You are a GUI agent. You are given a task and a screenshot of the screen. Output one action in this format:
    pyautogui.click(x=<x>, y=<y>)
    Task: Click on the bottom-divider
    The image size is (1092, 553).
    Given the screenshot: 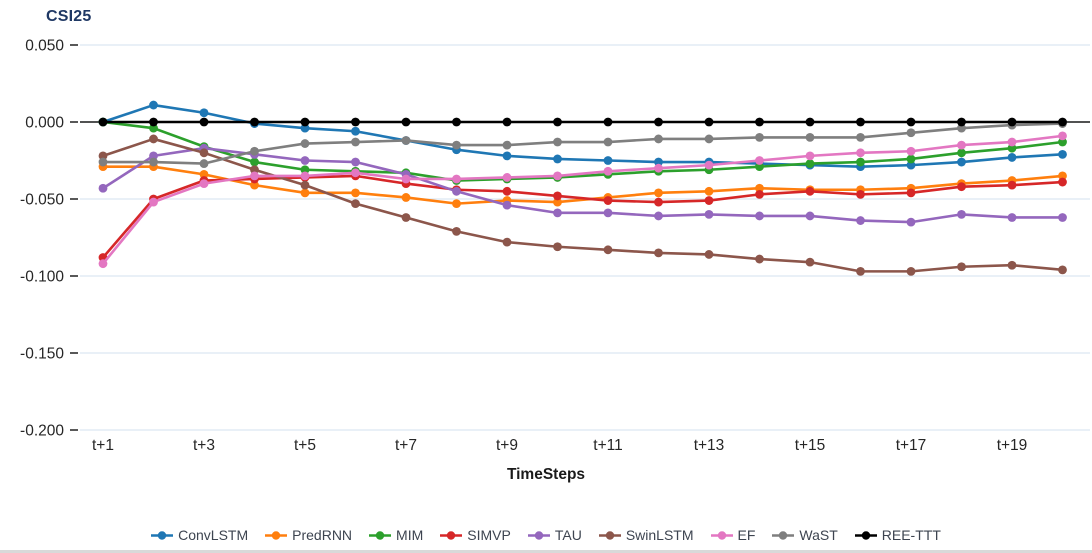 What is the action you would take?
    pyautogui.click(x=546, y=551)
    